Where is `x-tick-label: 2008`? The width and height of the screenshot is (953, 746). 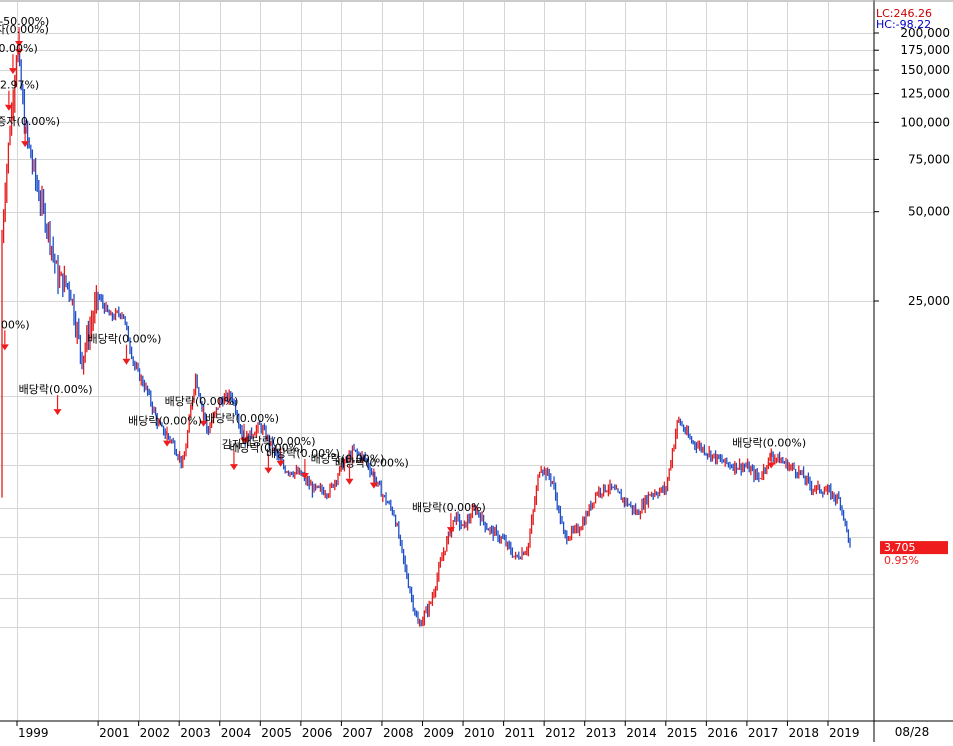 x-tick-label: 2008 is located at coordinates (398, 733).